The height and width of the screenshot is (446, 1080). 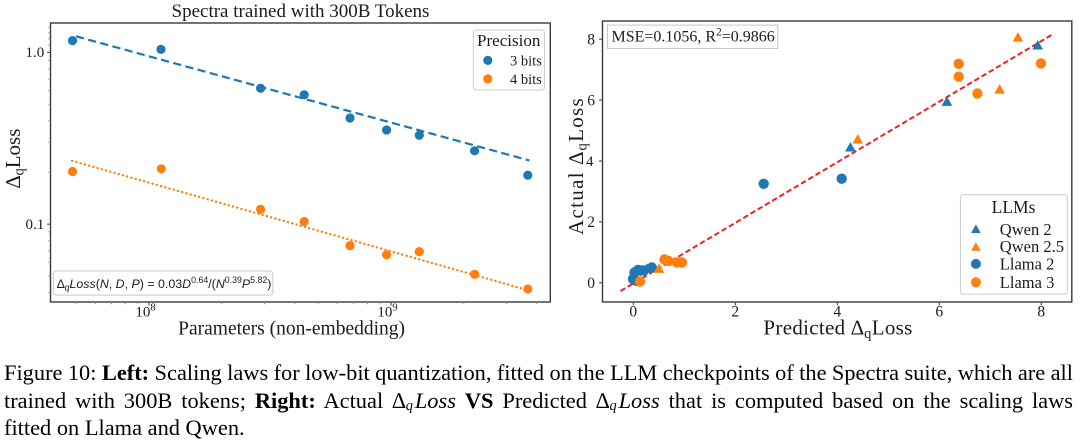 What do you see at coordinates (526, 80) in the screenshot?
I see `svg-text: 4 bits` at bounding box center [526, 80].